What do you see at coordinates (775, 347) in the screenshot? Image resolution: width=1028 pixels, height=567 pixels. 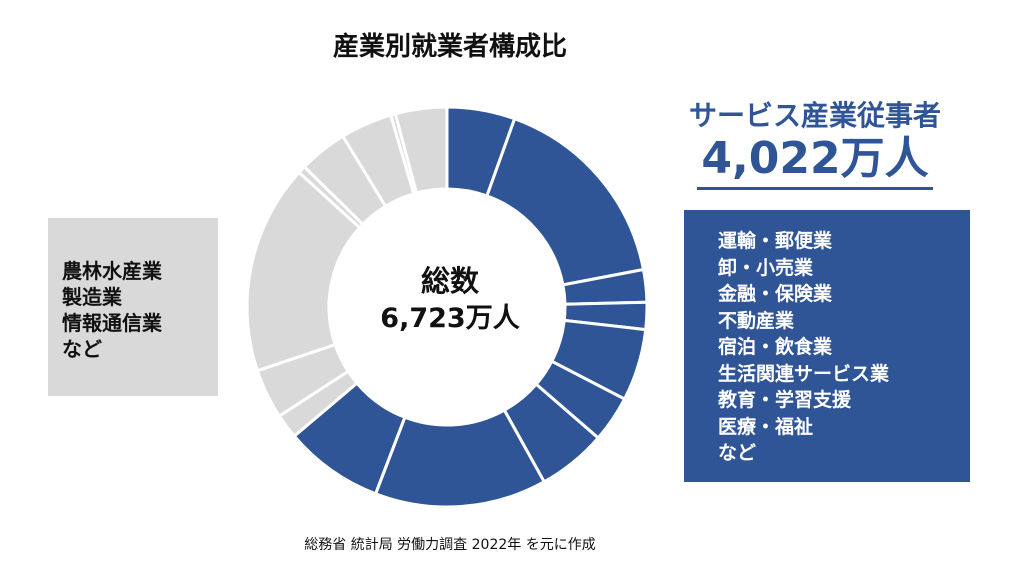 I see `service-industry-item: 宿泊・飲食業` at bounding box center [775, 347].